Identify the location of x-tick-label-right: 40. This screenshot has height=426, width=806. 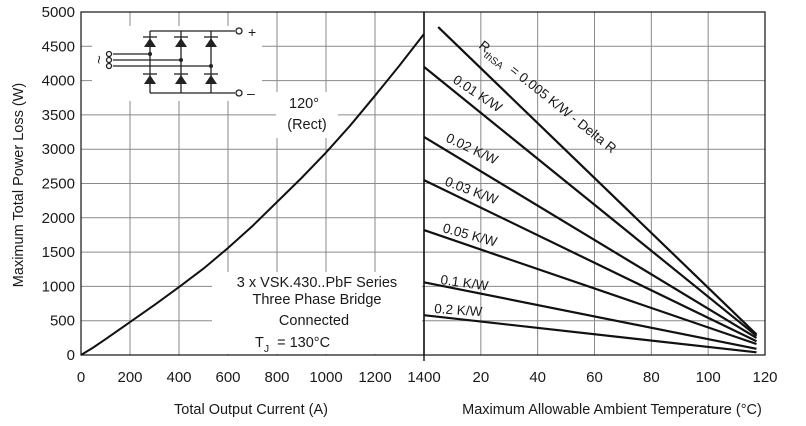
(537, 377).